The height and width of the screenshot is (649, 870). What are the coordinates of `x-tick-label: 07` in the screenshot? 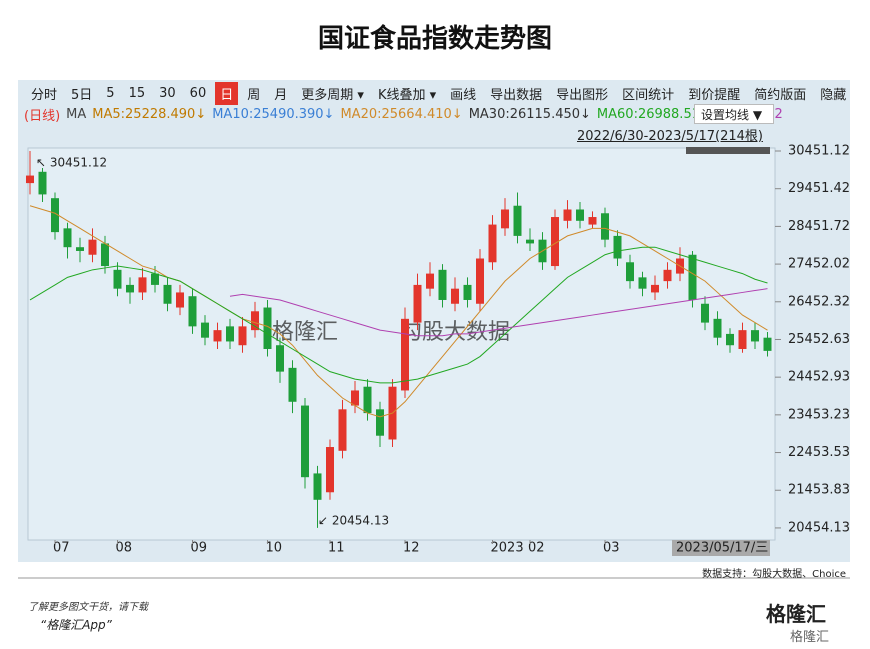 It's located at (61, 548).